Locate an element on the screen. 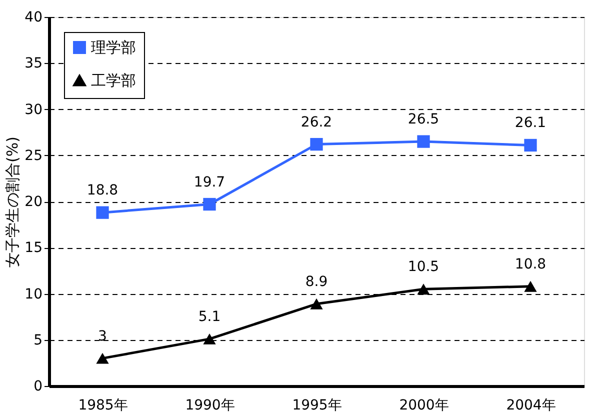 The image size is (599, 417). data-label: 3 is located at coordinates (102, 336).